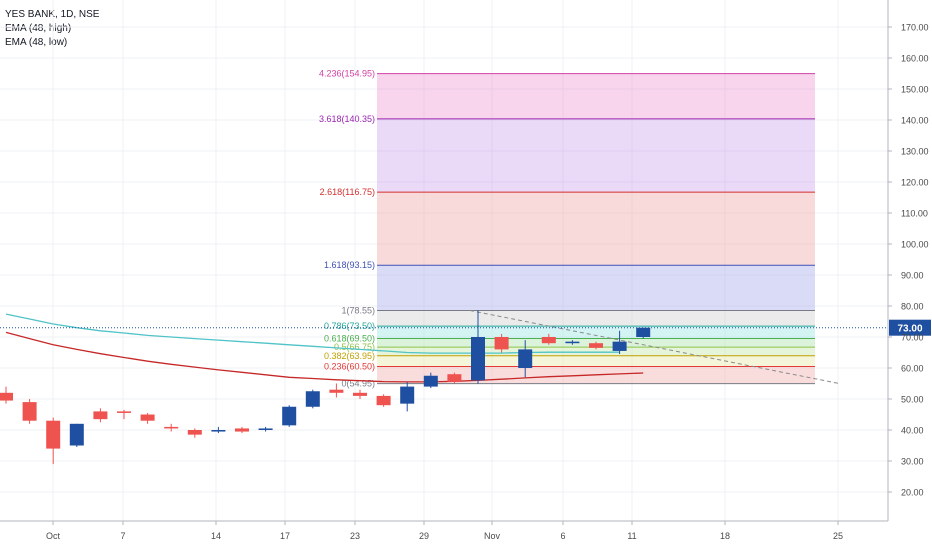 The height and width of the screenshot is (550, 932). I want to click on fib-level-label: 1(78.55), so click(358, 310).